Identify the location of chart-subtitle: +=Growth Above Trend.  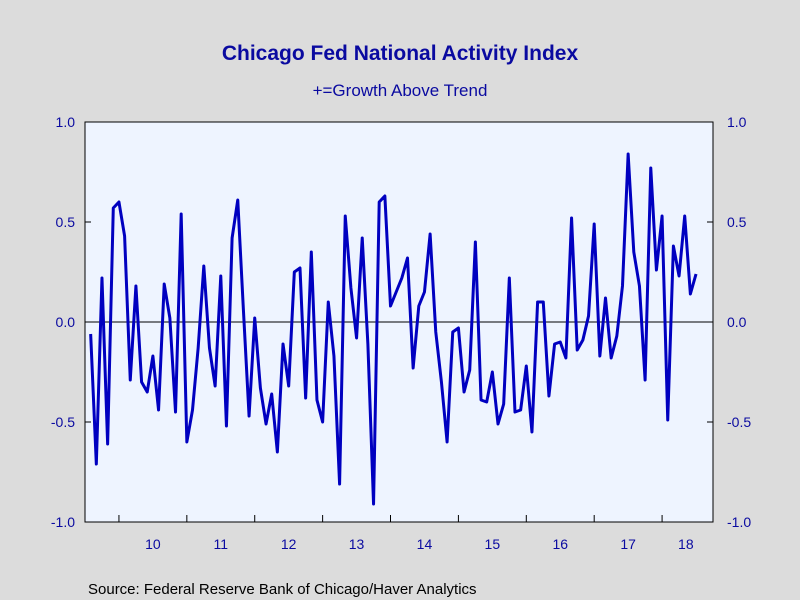
(400, 90).